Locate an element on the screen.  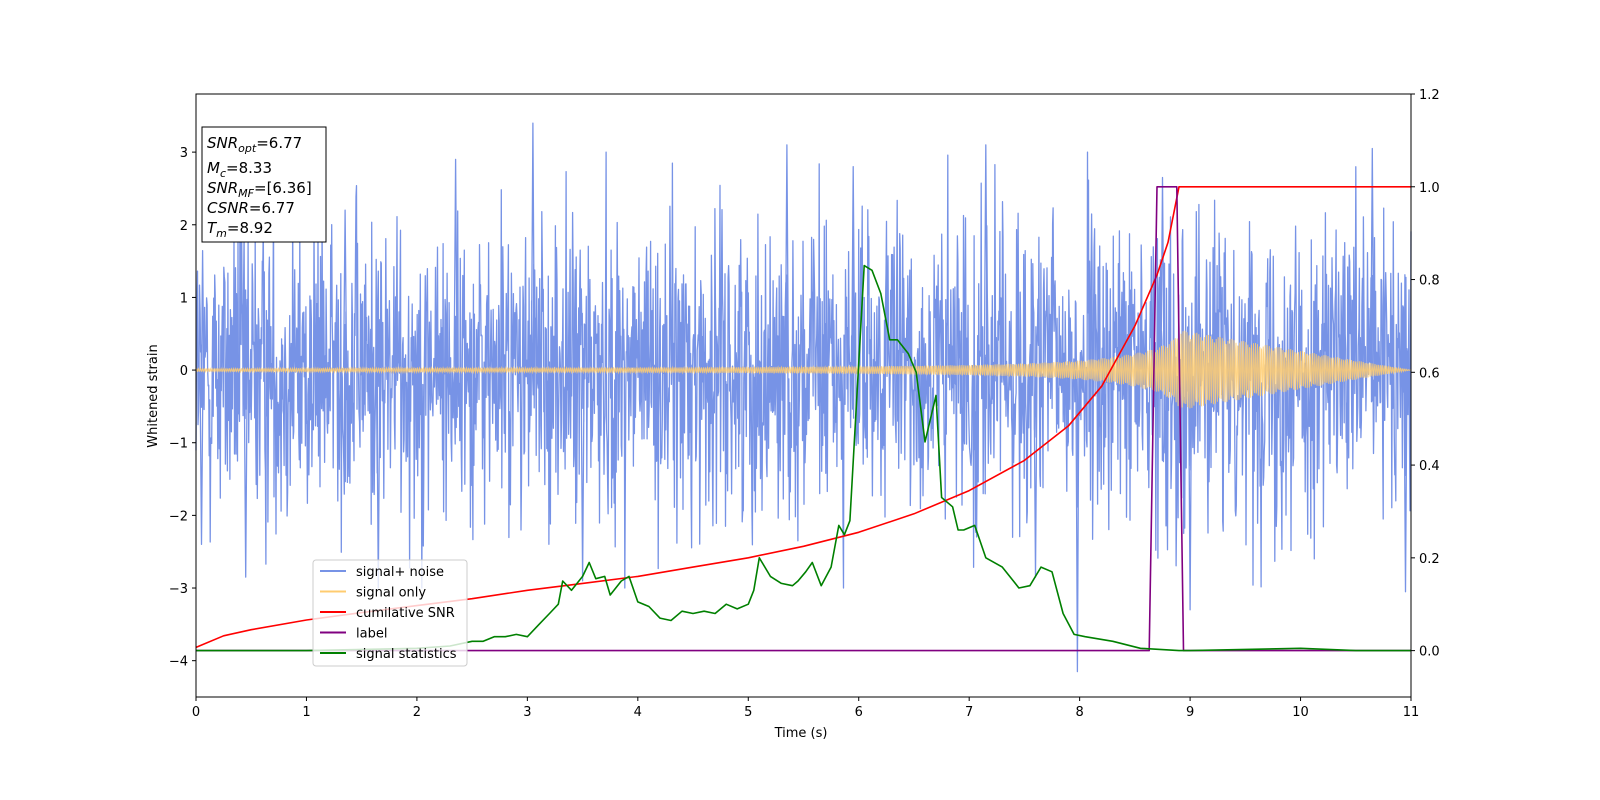
y-axis-right: 0.0 0.2 0.4 0.6 0.8 1.0 1.2 is located at coordinates (1425, 374).